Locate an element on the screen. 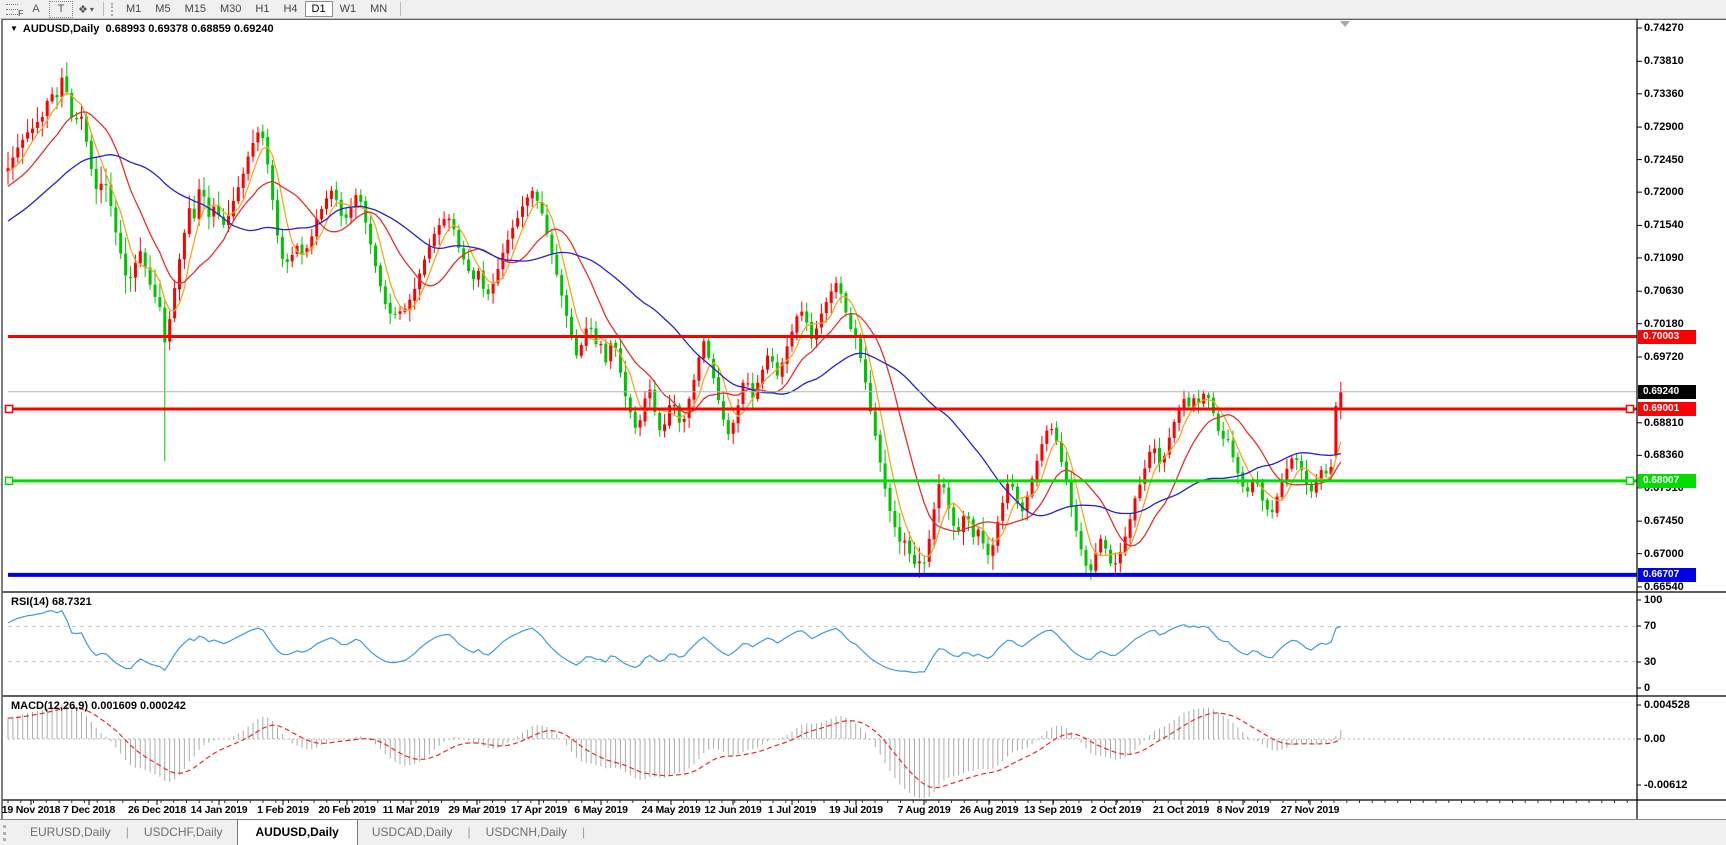  y-axis-tick-label: 0.68810 is located at coordinates (1664, 422).